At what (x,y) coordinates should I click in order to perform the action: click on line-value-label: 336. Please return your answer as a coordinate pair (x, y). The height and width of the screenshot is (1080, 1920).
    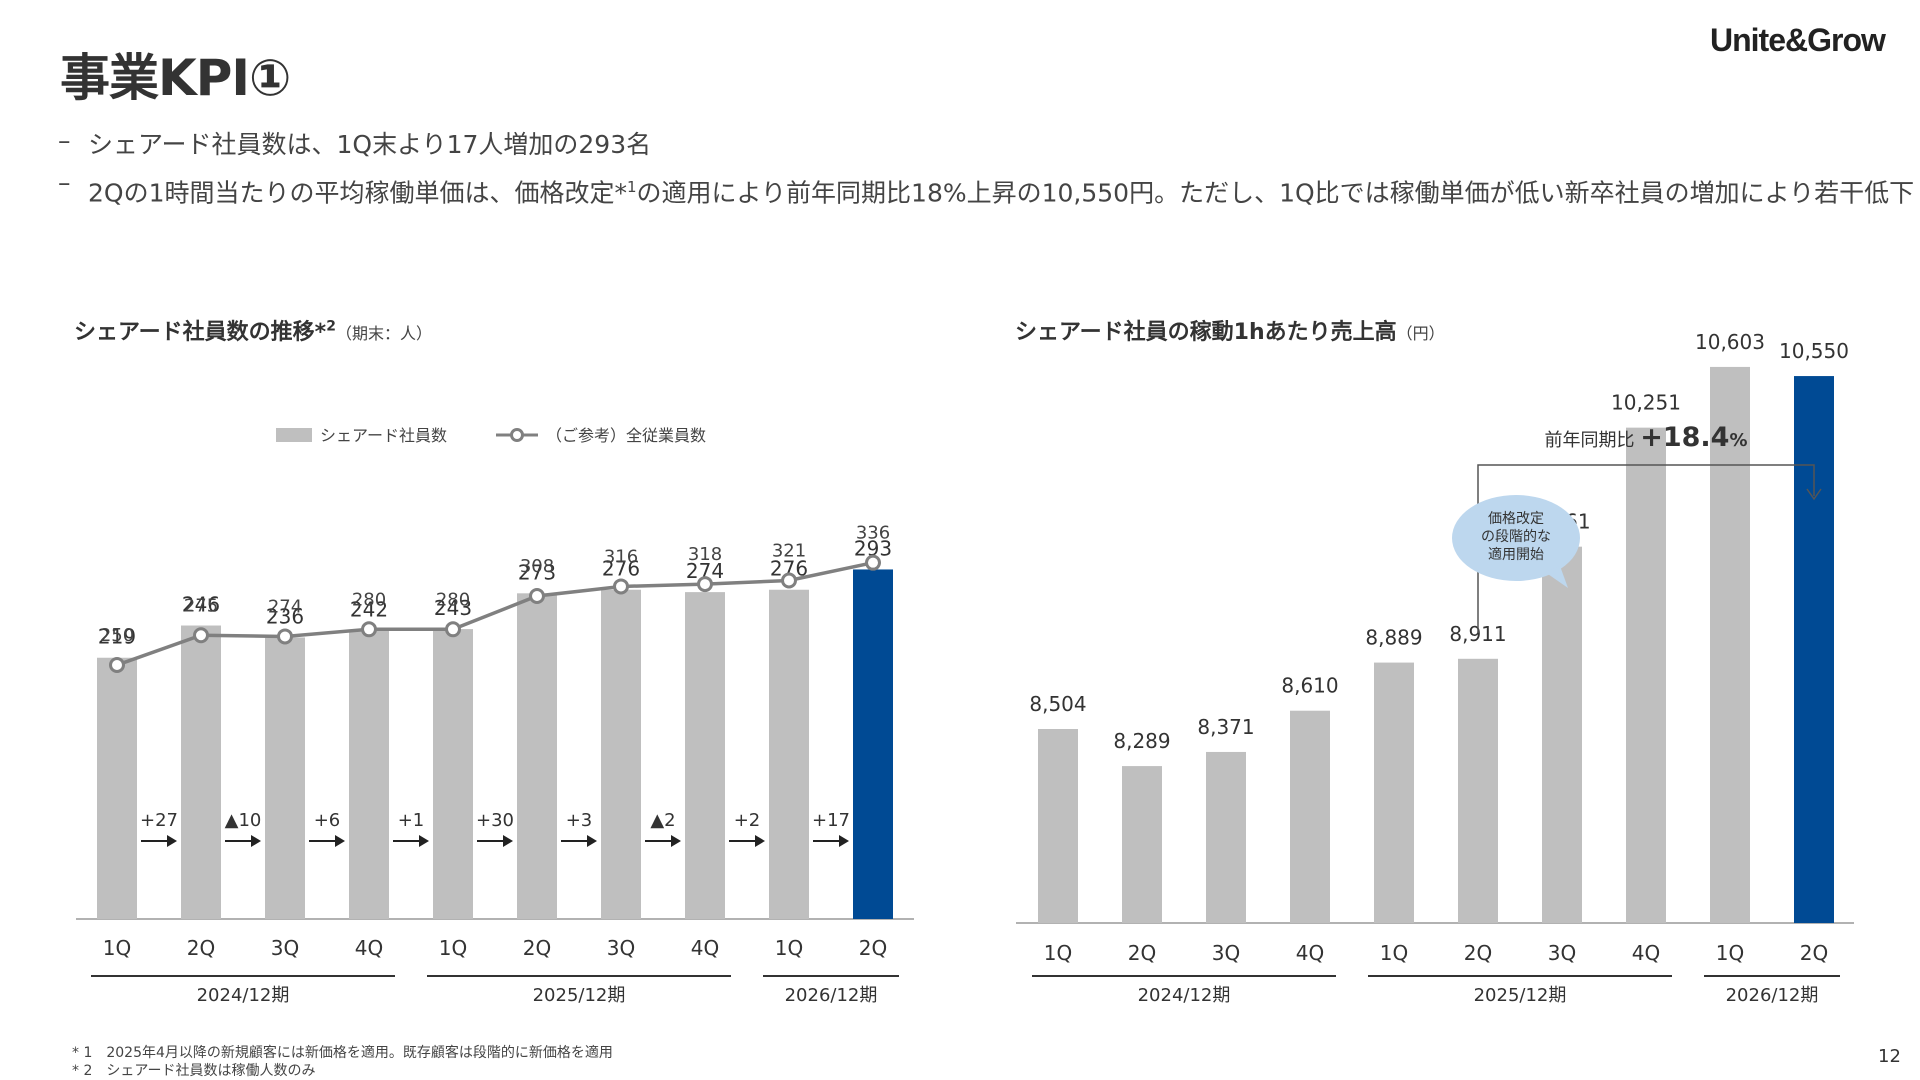
    Looking at the image, I should click on (873, 533).